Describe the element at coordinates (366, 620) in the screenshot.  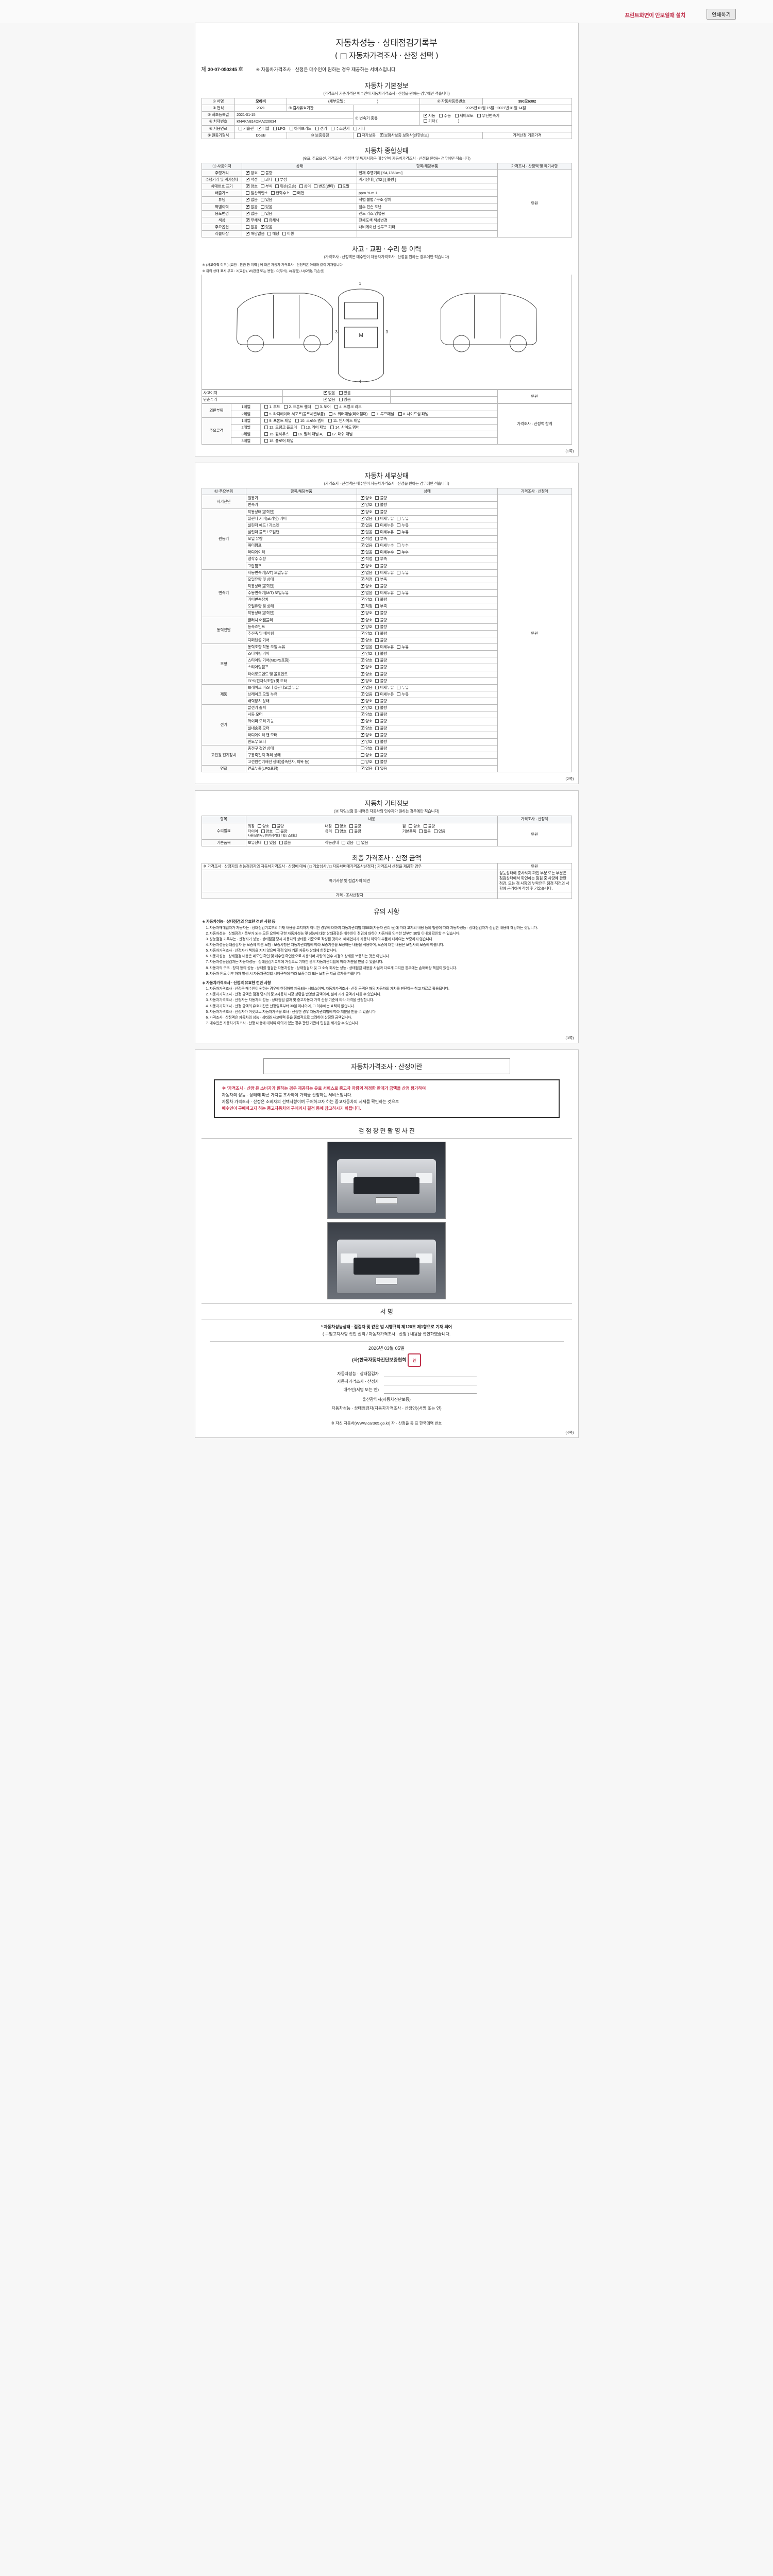
I see `detail-3-0-option-0: 양호` at that location.